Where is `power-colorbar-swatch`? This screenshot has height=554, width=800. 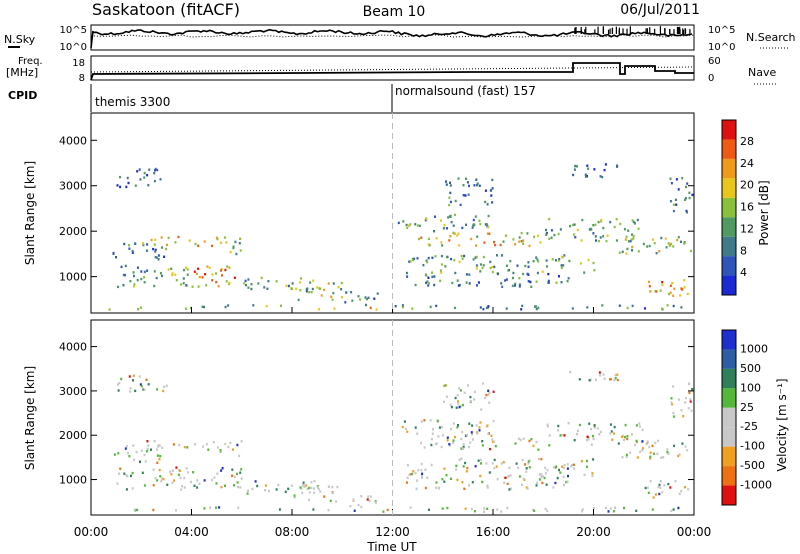 power-colorbar-swatch is located at coordinates (729, 227).